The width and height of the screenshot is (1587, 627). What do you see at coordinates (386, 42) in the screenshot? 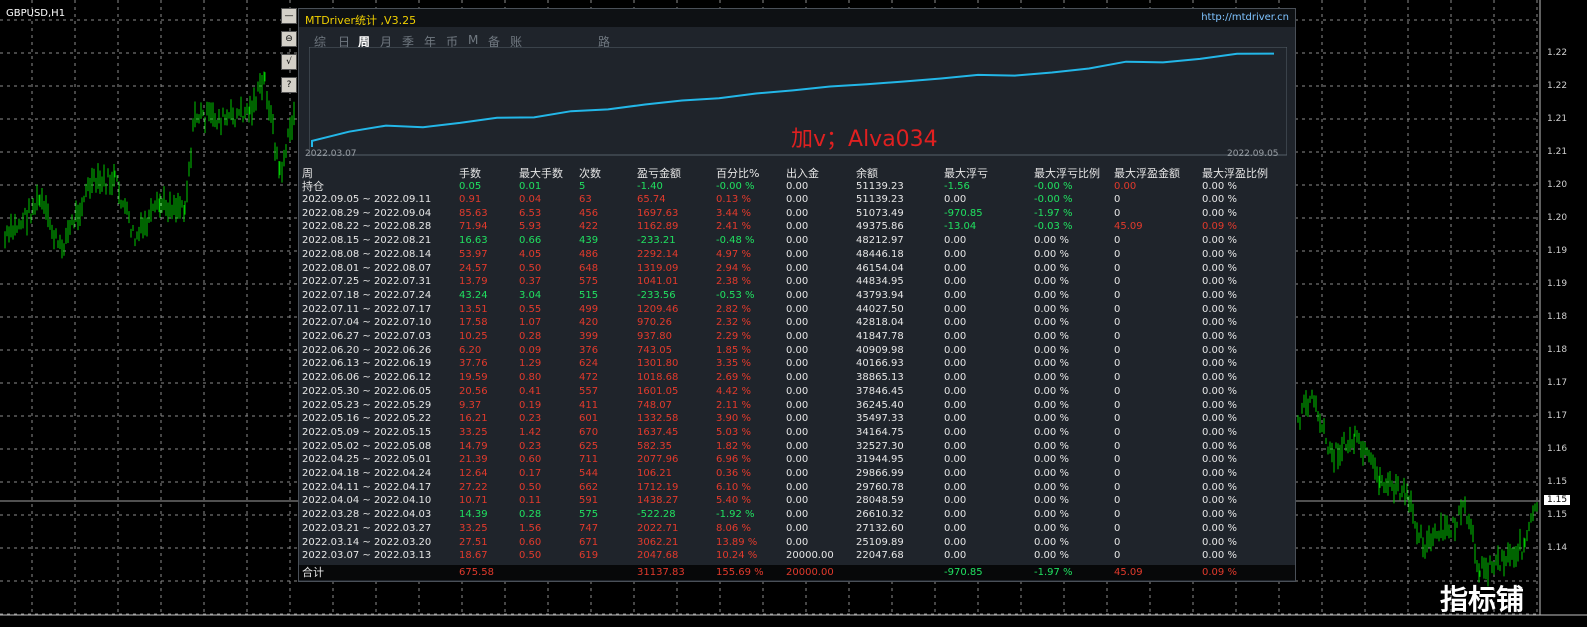
I see `tab-3: 月` at bounding box center [386, 42].